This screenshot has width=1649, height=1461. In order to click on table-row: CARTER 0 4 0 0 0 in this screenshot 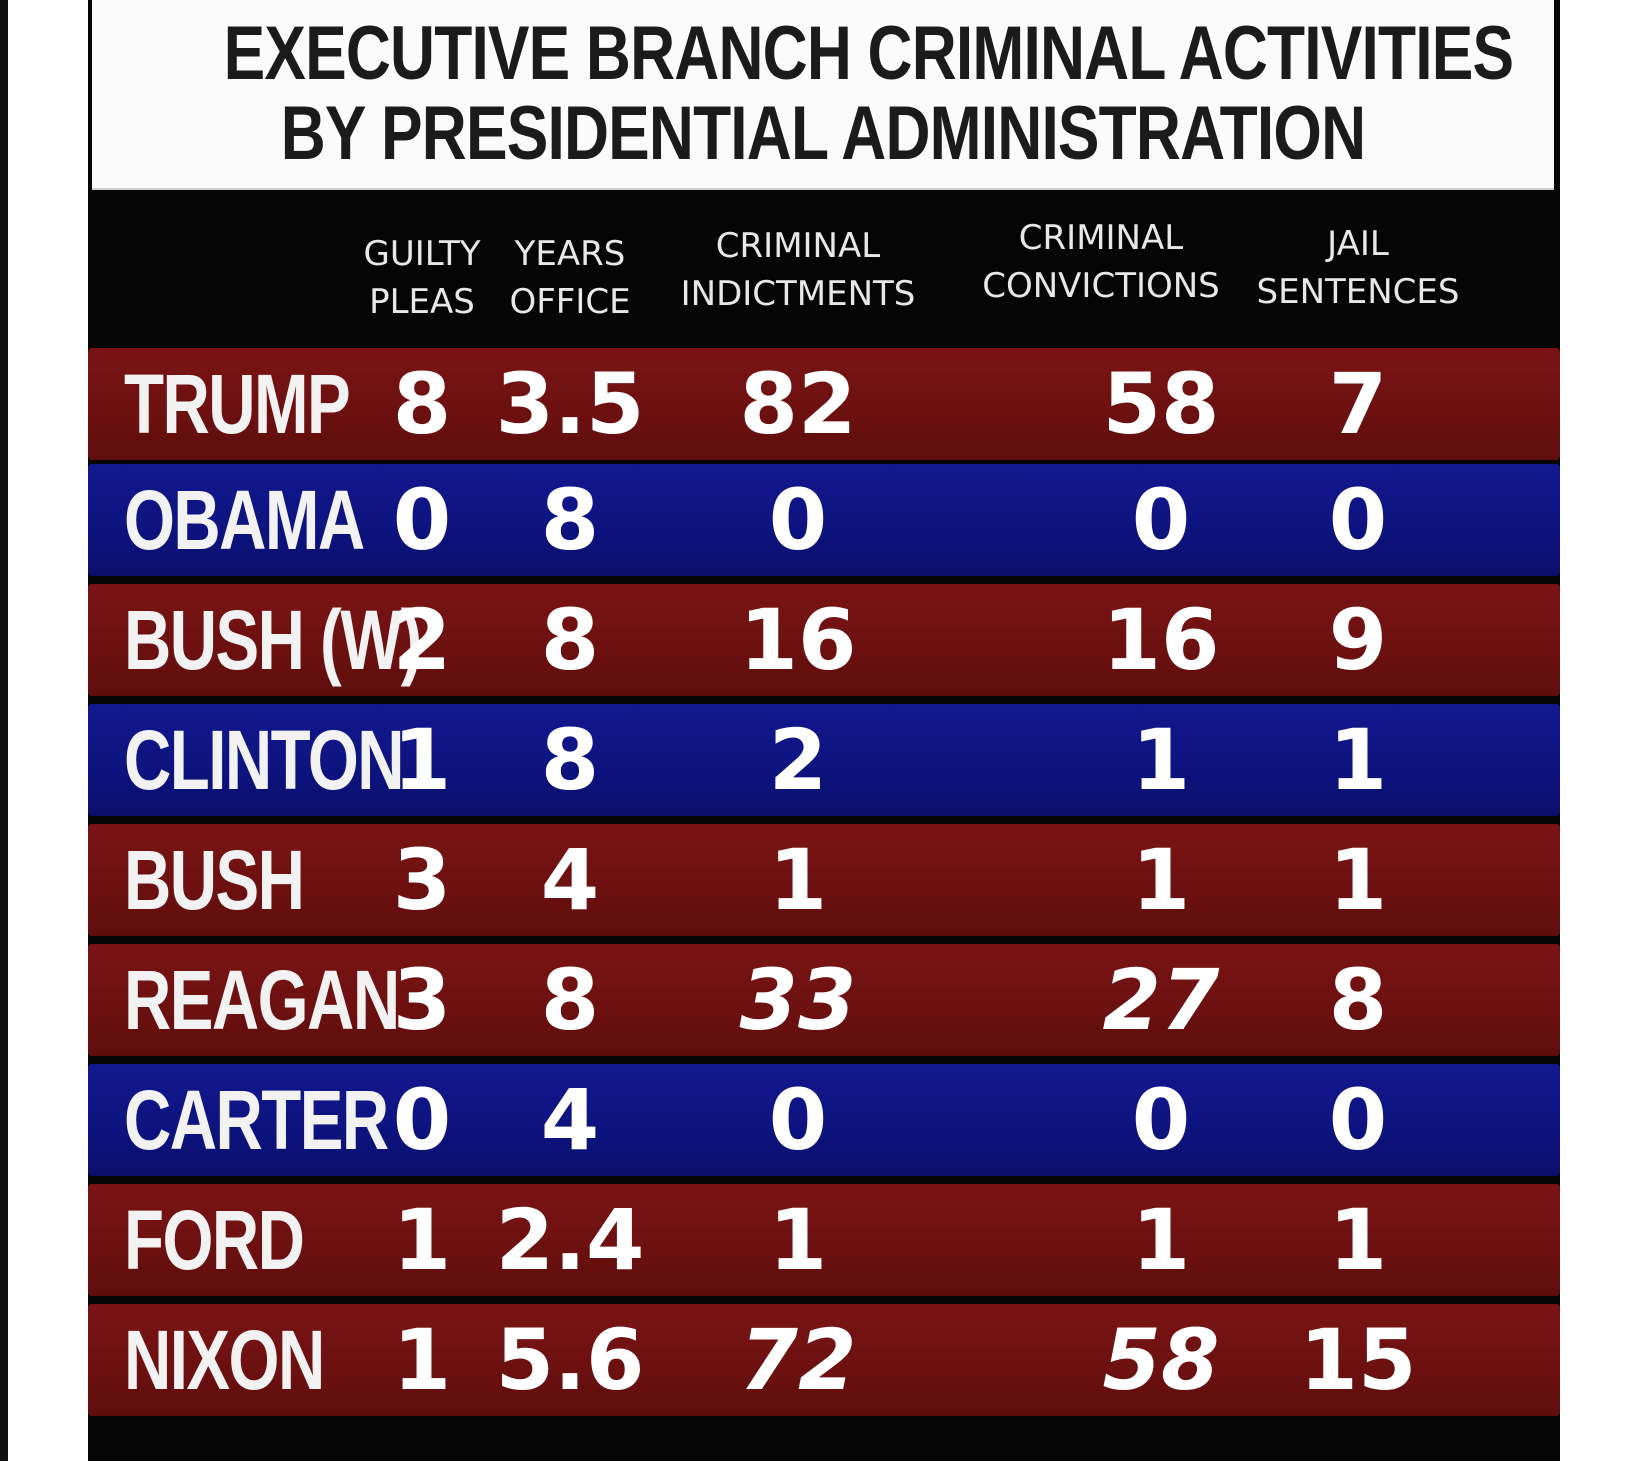, I will do `click(824, 1120)`.